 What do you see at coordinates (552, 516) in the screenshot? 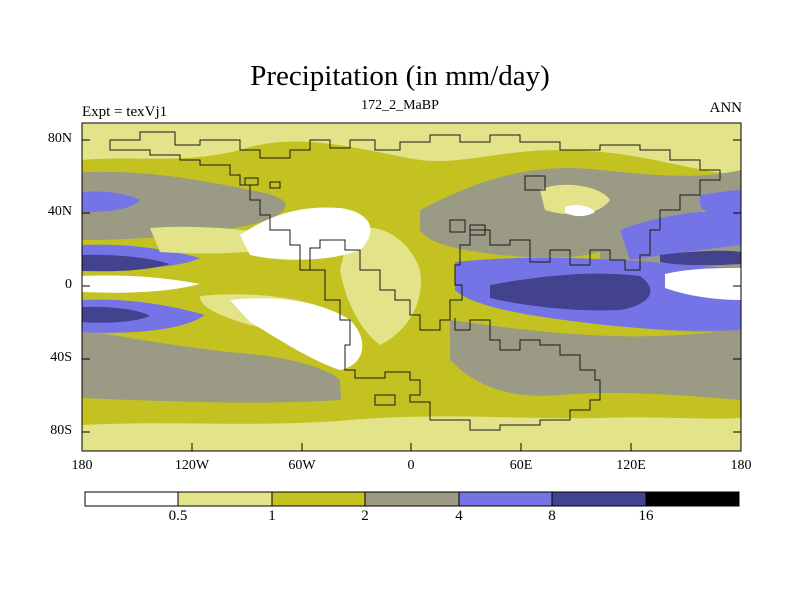
I see `colorbar-label-8: 8` at bounding box center [552, 516].